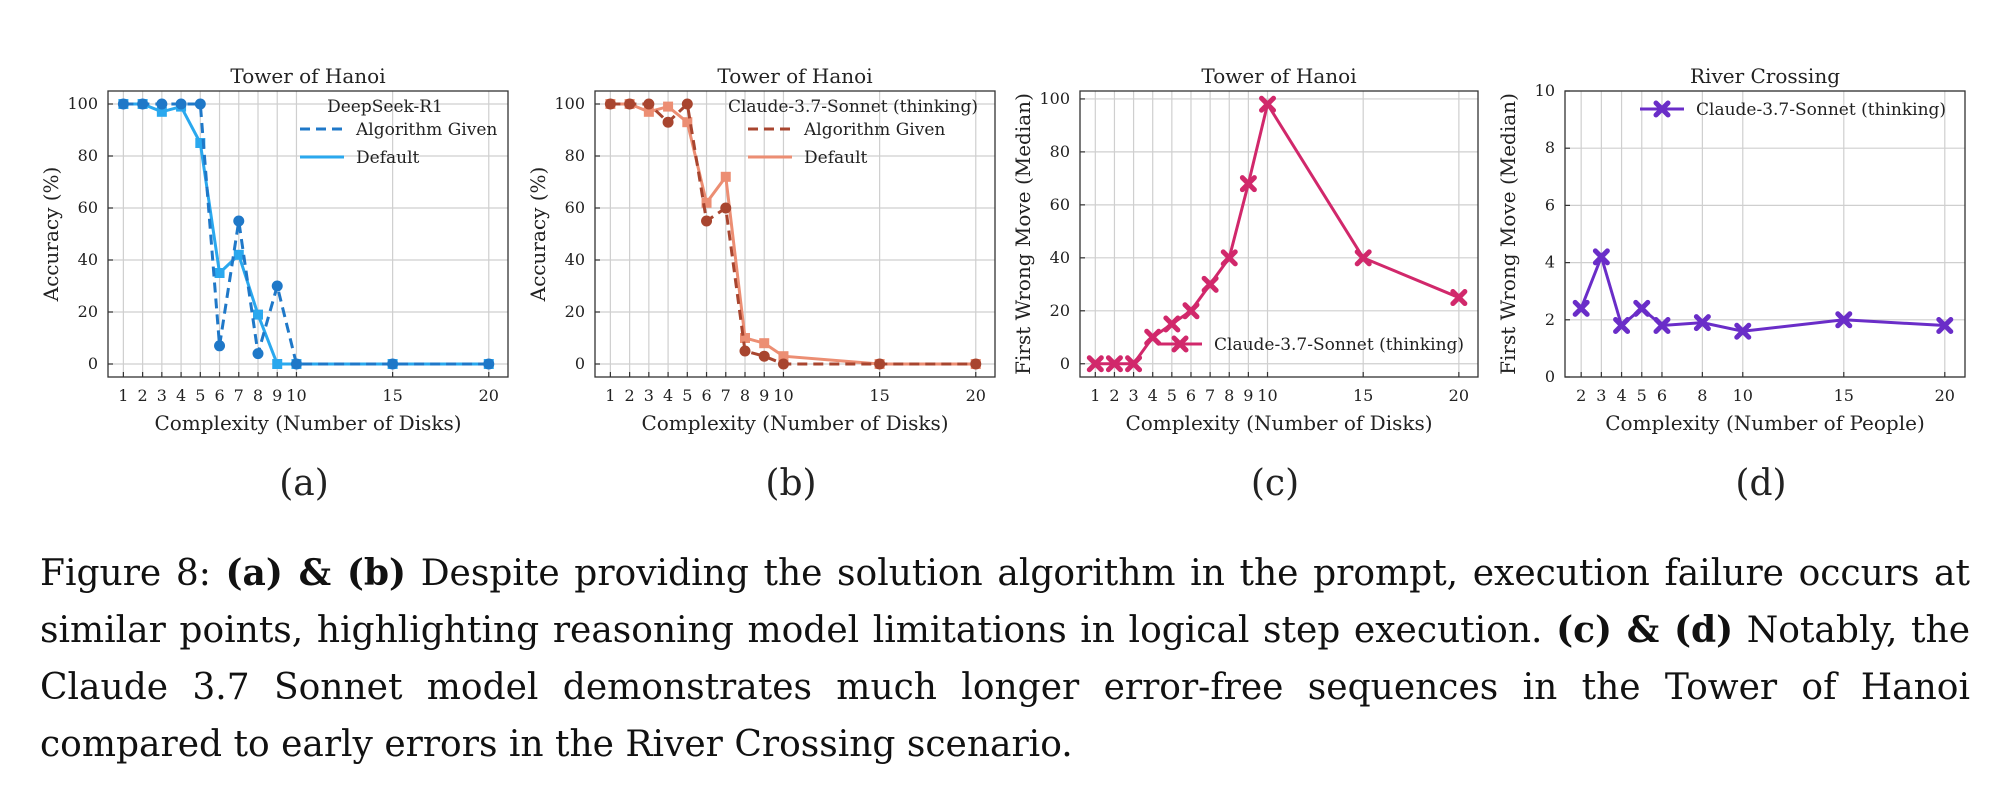  Describe the element at coordinates (1054, 98) in the screenshot. I see `y-tick-label: 100` at that location.